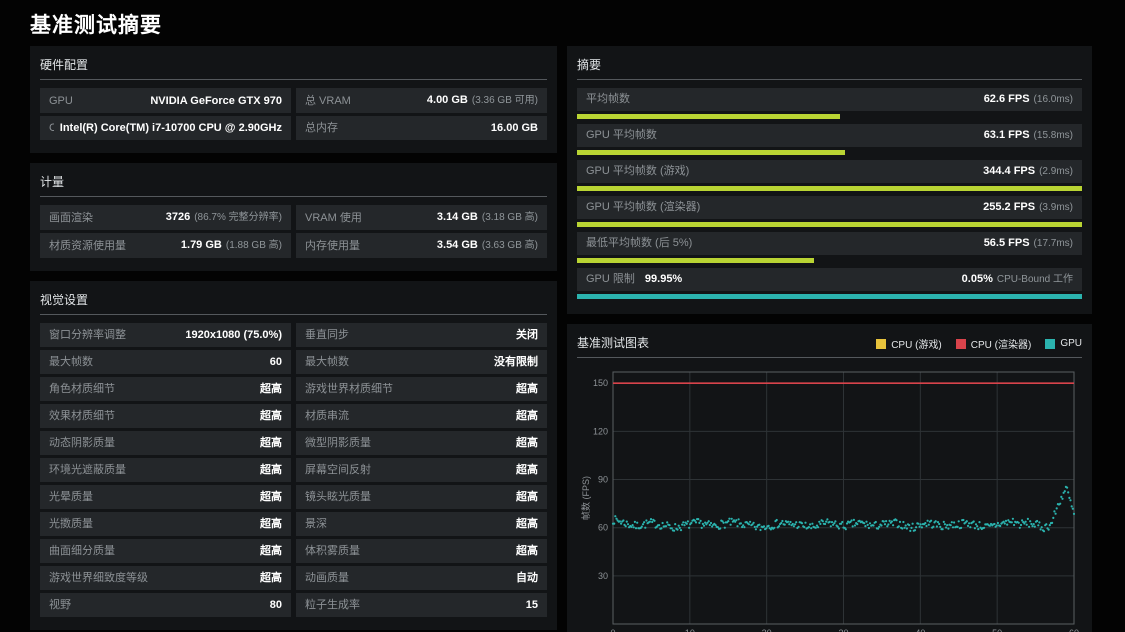  I want to click on summary-row: 平均帧数 62.6 FPS (16.0ms), so click(829, 103).